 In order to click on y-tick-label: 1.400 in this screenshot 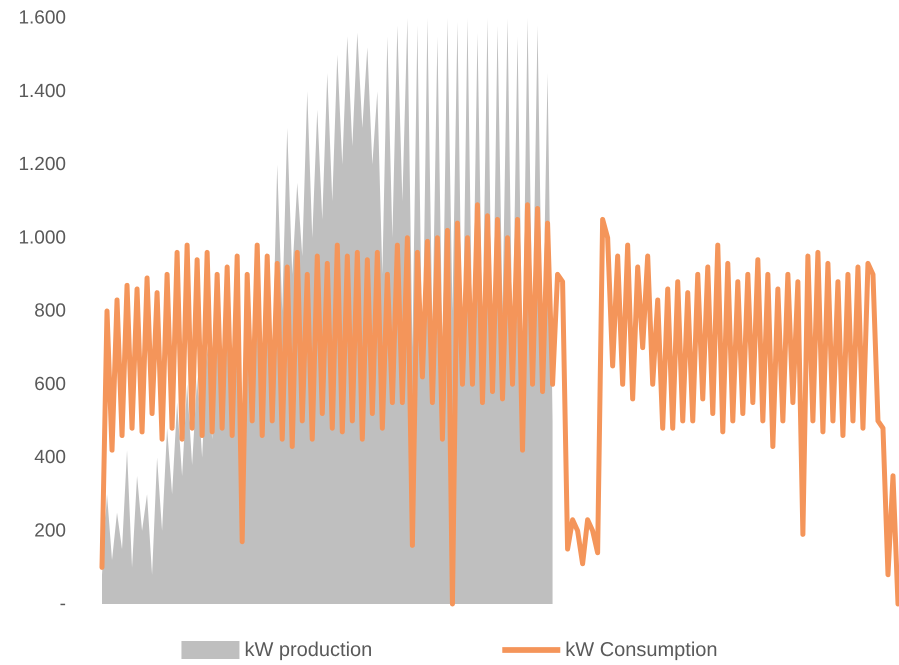, I will do `click(42, 91)`.